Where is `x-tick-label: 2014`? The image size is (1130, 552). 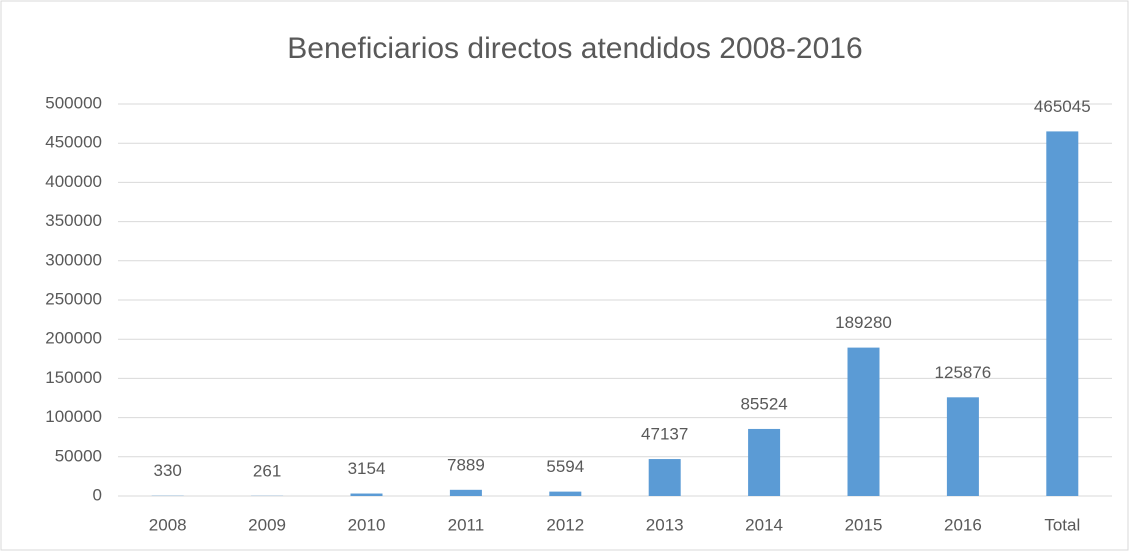 x-tick-label: 2014 is located at coordinates (764, 524).